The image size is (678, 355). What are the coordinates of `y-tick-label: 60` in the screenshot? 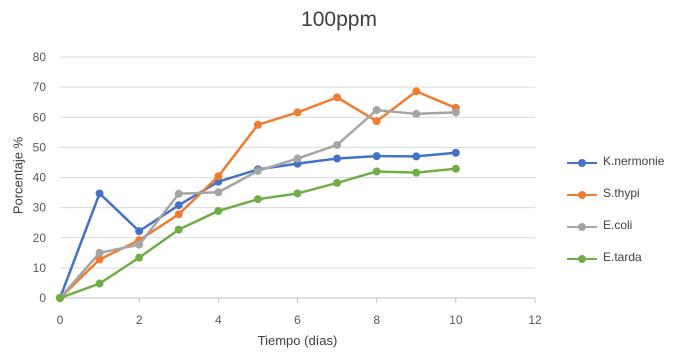 It's located at (40, 117).